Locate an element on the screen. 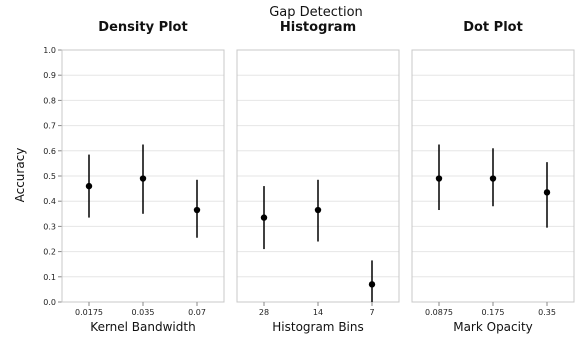 The height and width of the screenshot is (339, 584). x-tick-label: 14 is located at coordinates (318, 312).